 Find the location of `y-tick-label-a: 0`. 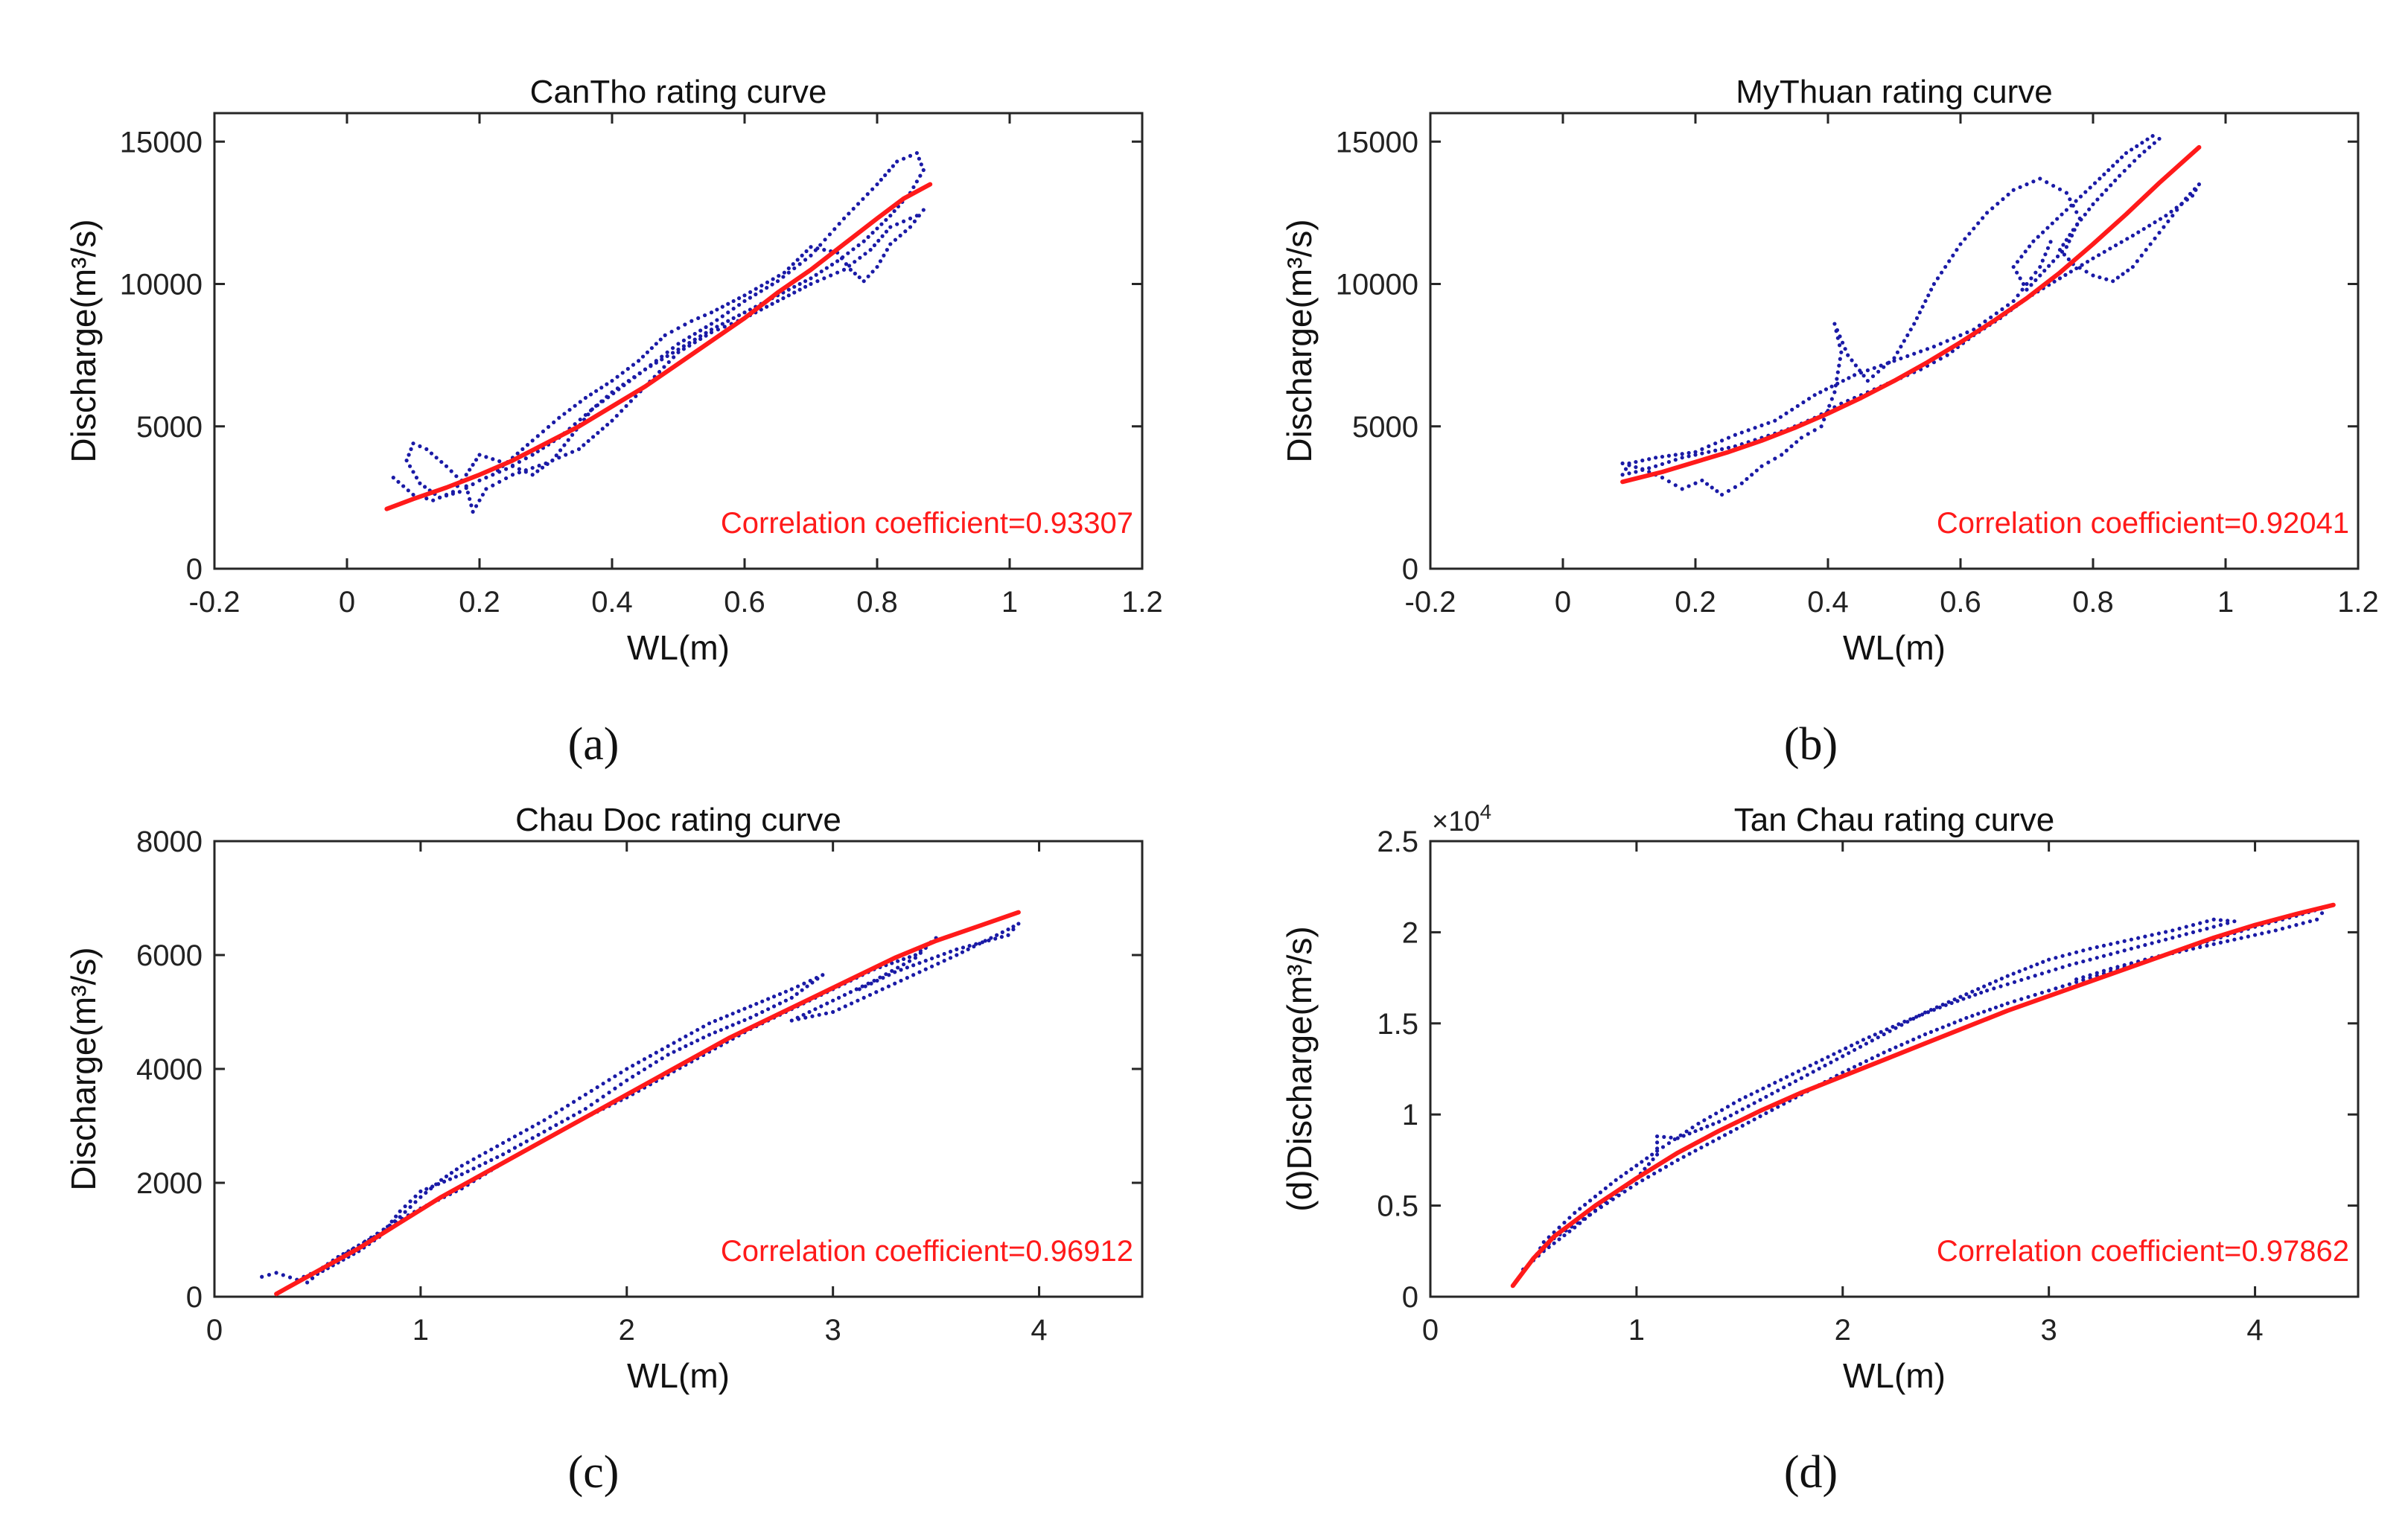

y-tick-label-a: 0 is located at coordinates (194, 569).